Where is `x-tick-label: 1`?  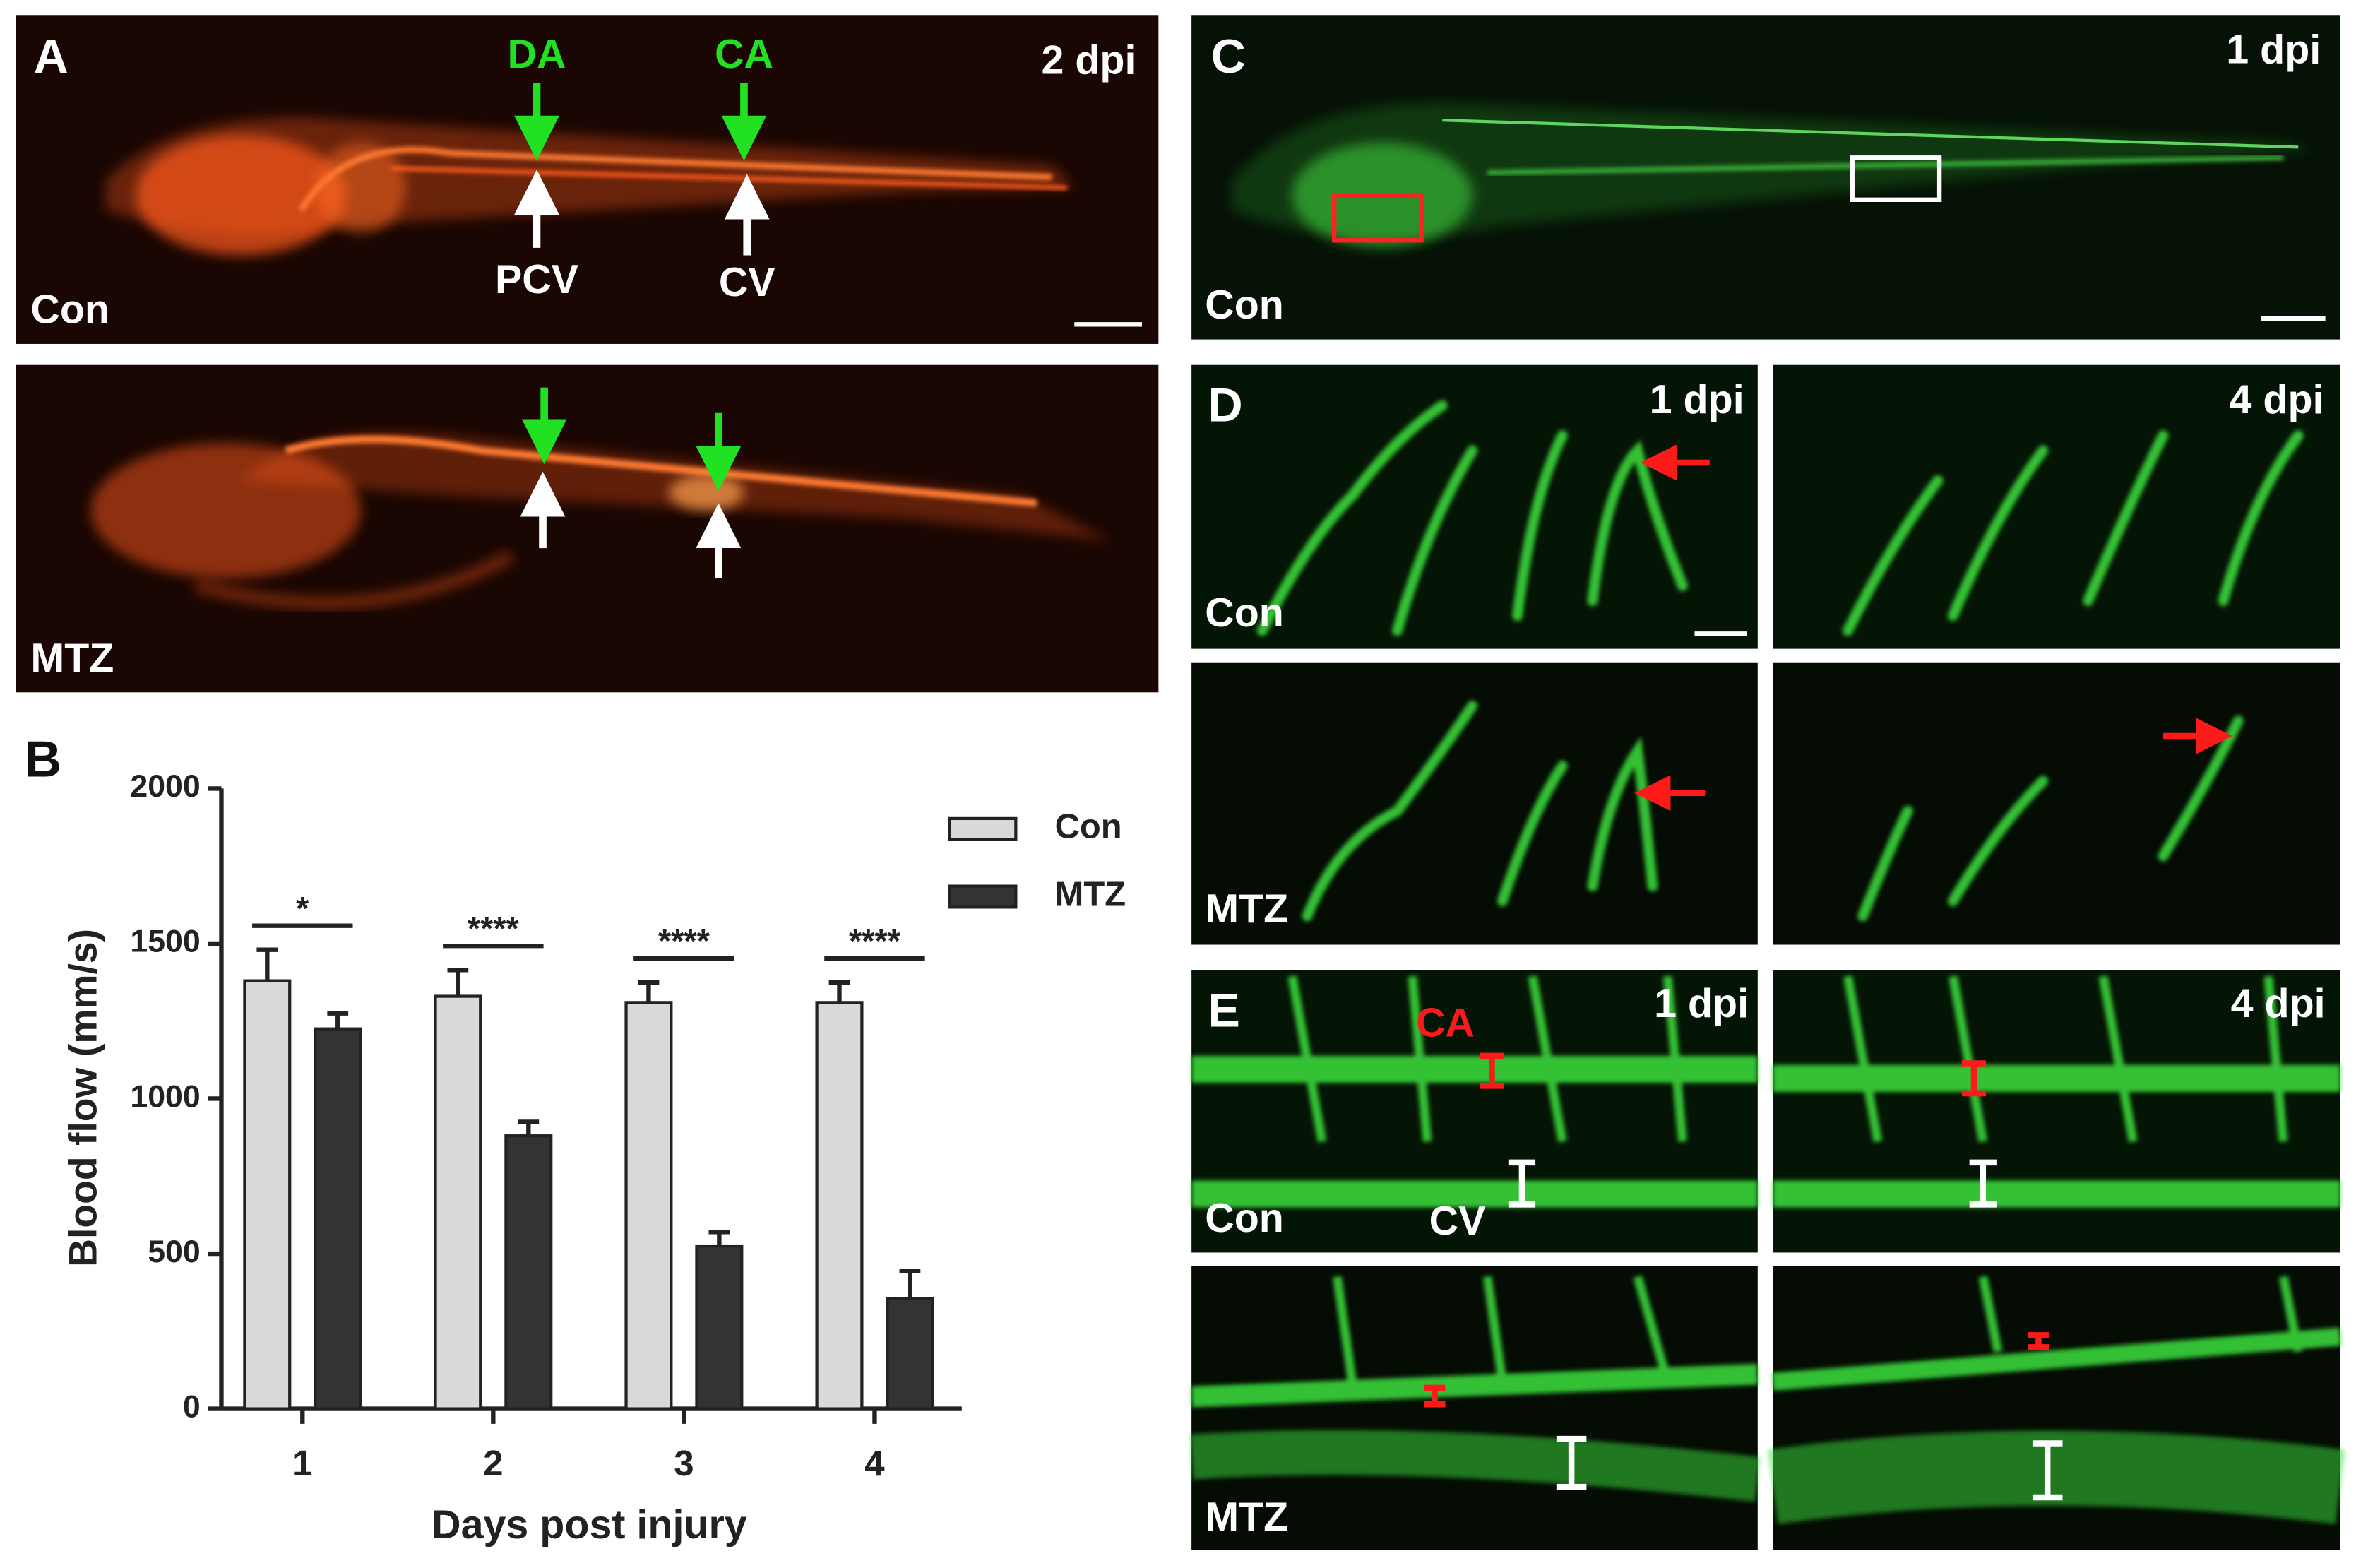
x-tick-label: 1 is located at coordinates (302, 1463).